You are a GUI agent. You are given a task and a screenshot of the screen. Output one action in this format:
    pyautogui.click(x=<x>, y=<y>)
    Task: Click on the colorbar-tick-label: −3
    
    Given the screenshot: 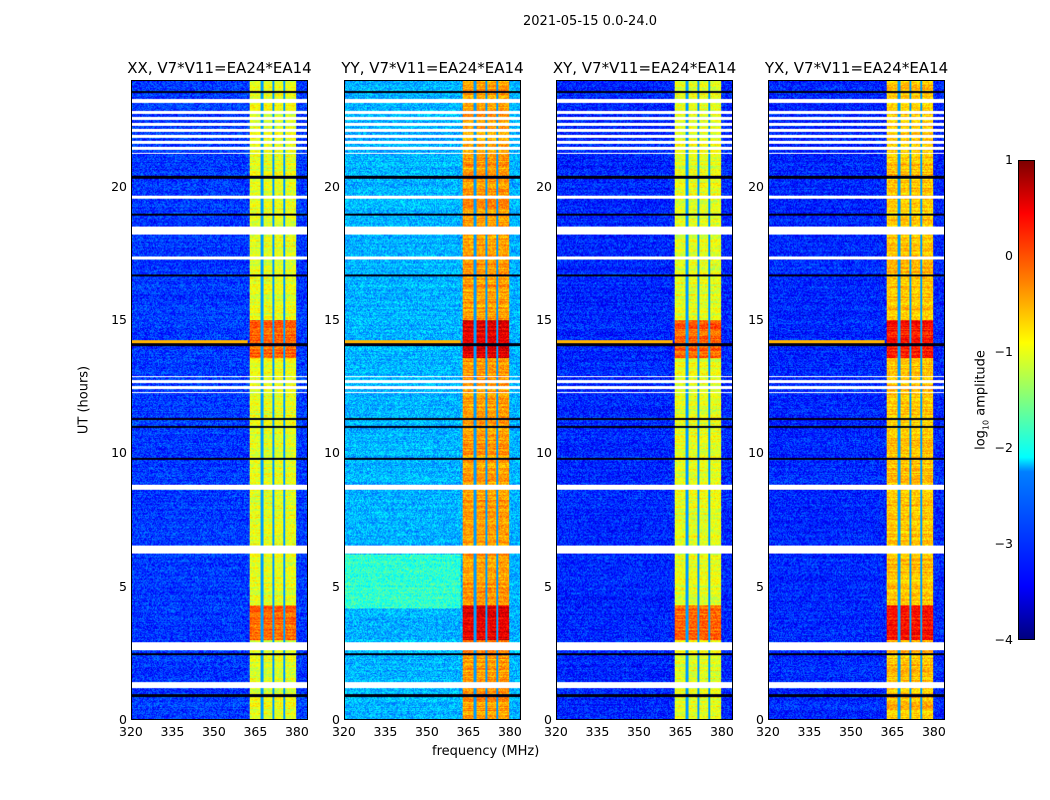 What is the action you would take?
    pyautogui.click(x=1003, y=543)
    